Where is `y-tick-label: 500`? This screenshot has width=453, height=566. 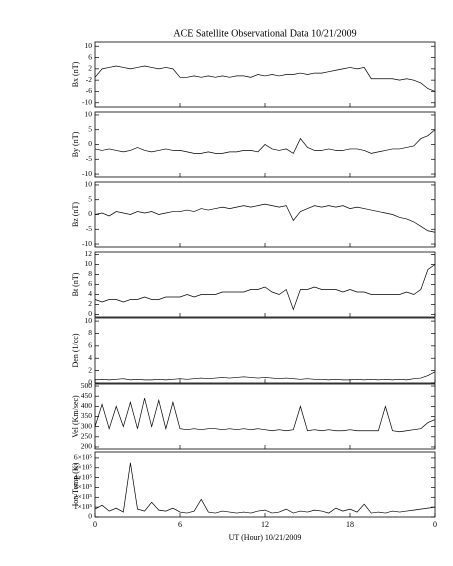
y-tick-label: 500 is located at coordinates (87, 385).